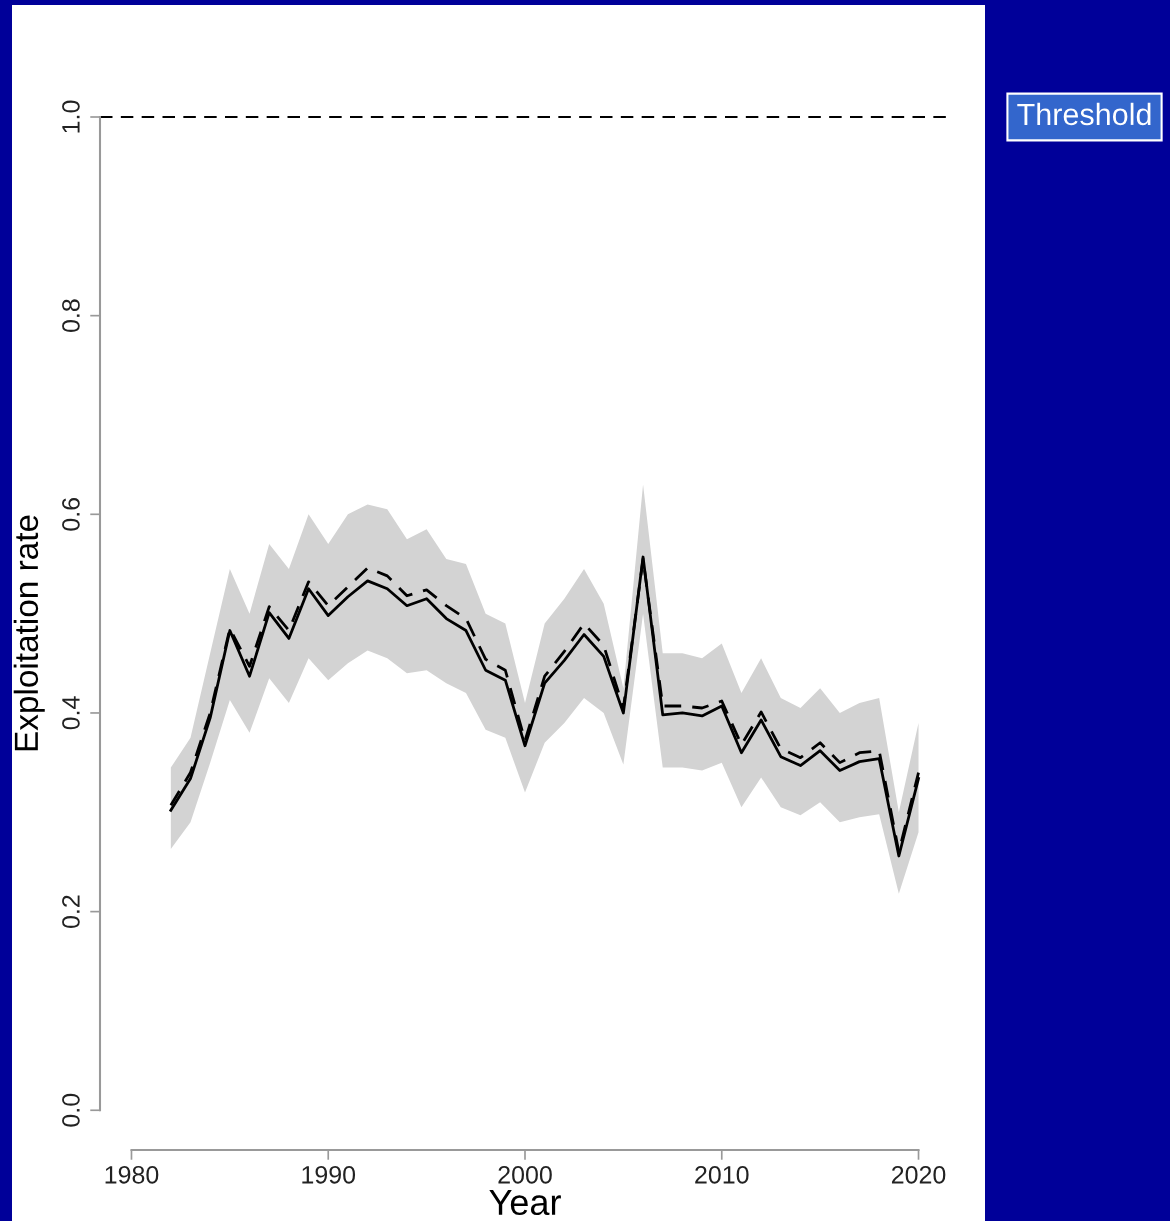 The height and width of the screenshot is (1221, 1170). I want to click on y-tick-label: 0.2, so click(71, 912).